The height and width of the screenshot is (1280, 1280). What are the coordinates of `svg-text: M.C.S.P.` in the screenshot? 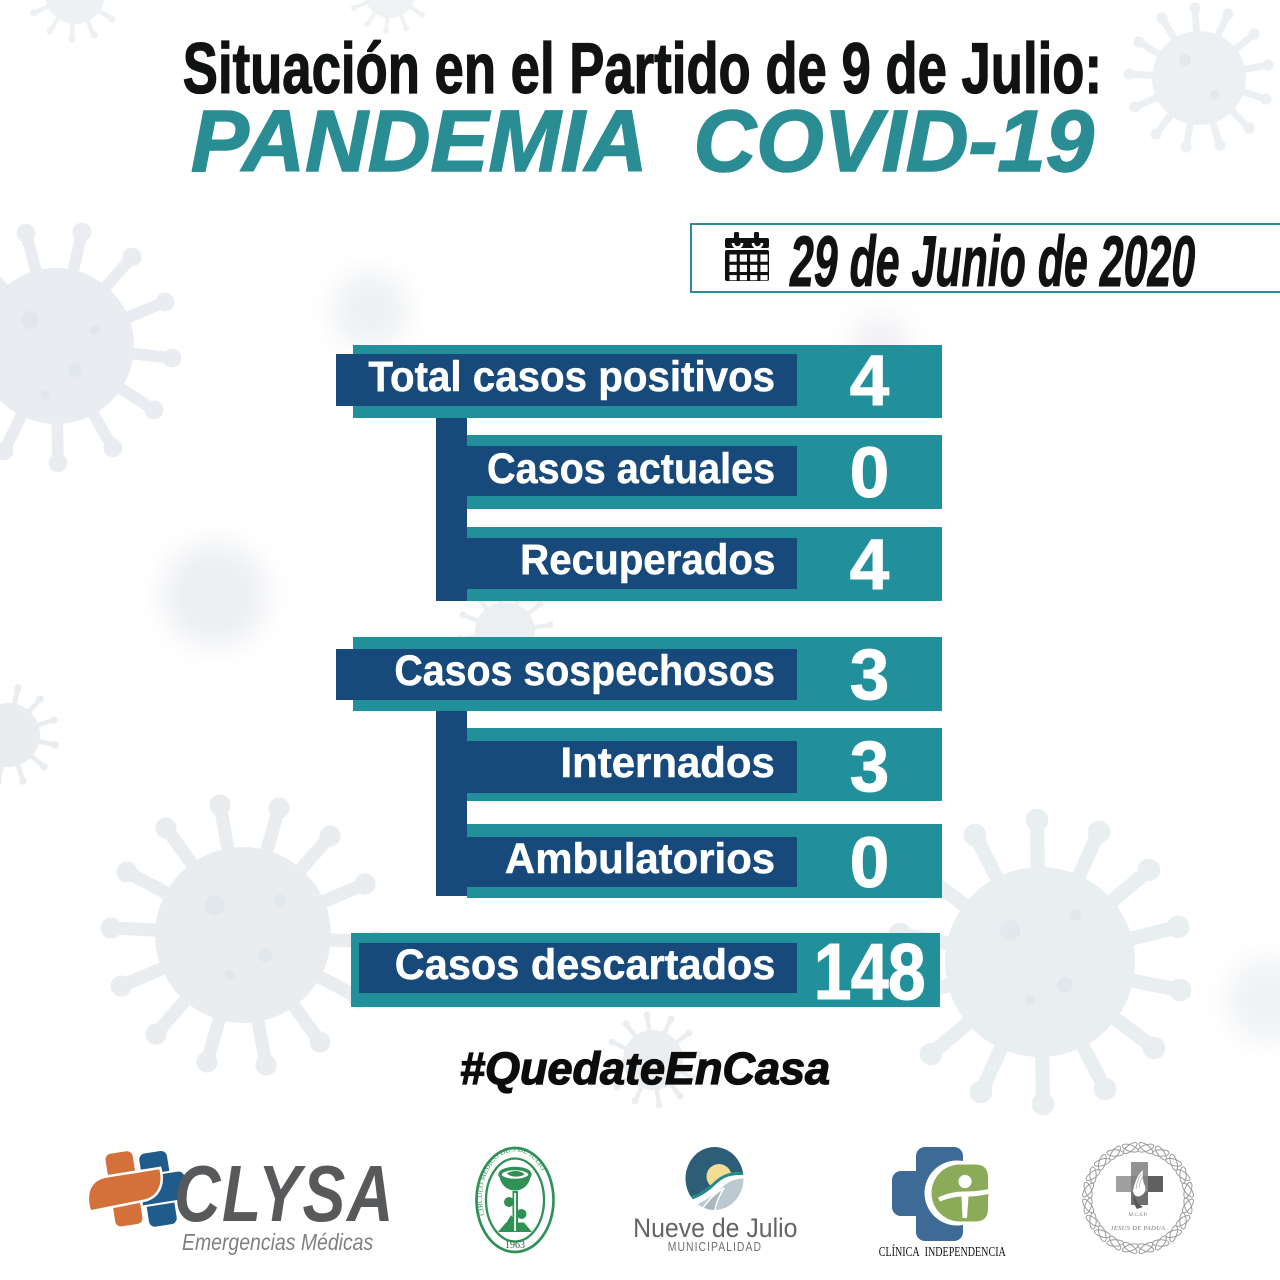 It's located at (1137, 1215).